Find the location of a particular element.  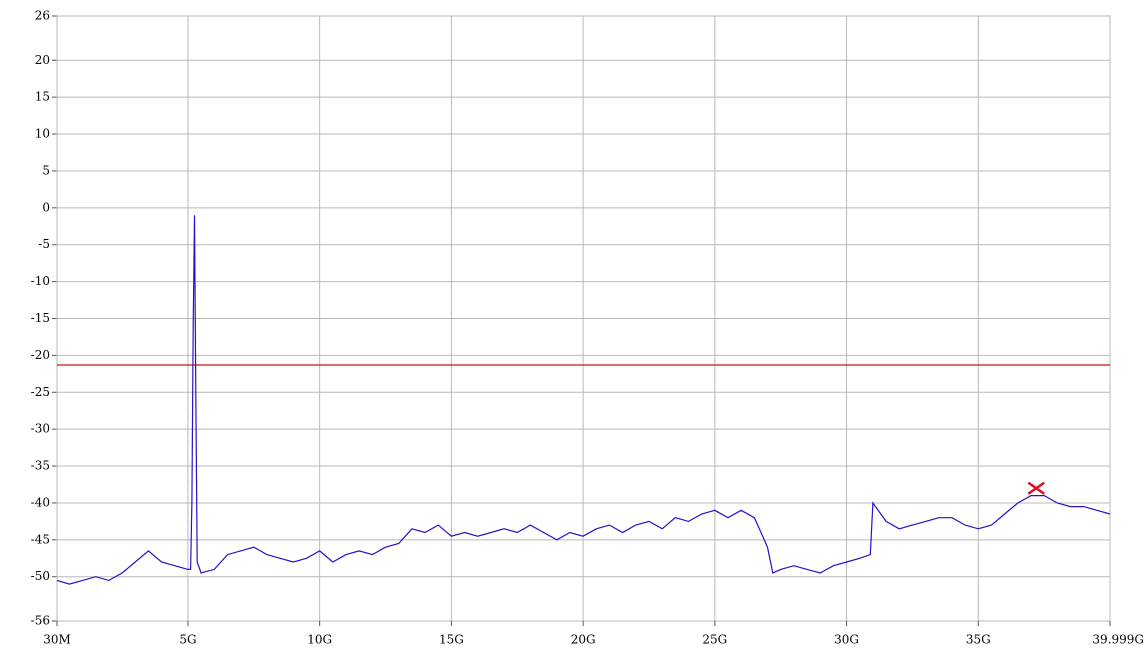

x-tick-label: 39.999G is located at coordinates (1118, 640).